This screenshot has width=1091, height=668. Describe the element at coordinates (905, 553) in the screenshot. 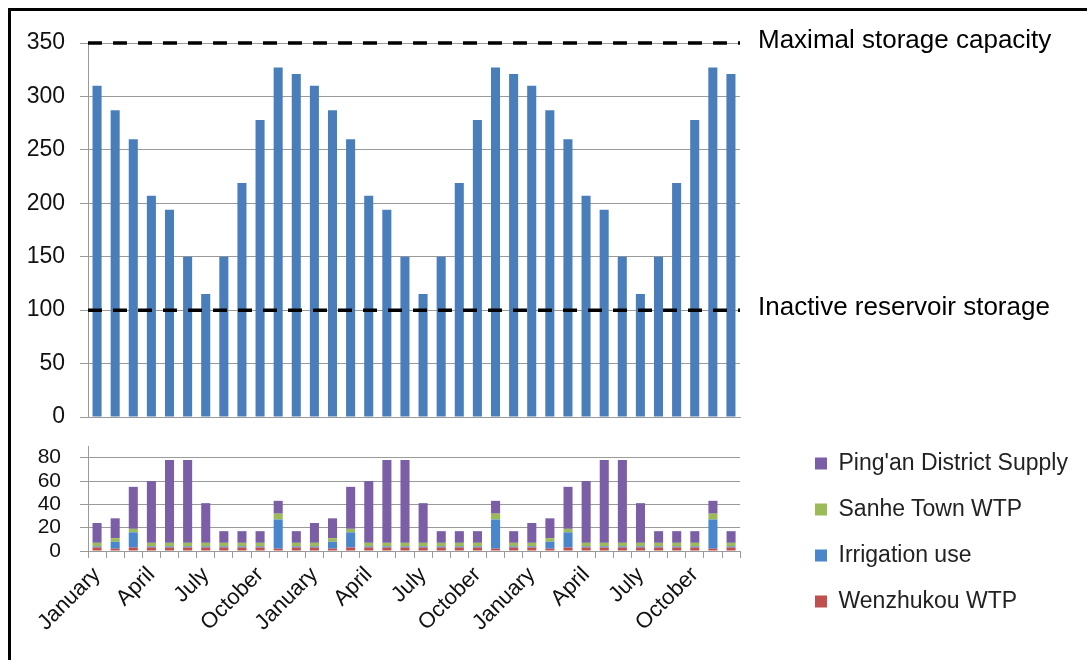

I see `legend-label: Irrigation use` at that location.